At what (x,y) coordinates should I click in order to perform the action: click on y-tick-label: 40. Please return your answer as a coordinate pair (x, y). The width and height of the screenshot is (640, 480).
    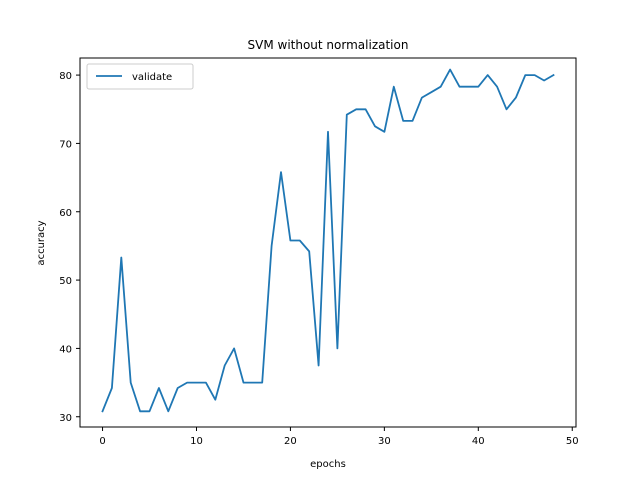
    Looking at the image, I should click on (65, 349).